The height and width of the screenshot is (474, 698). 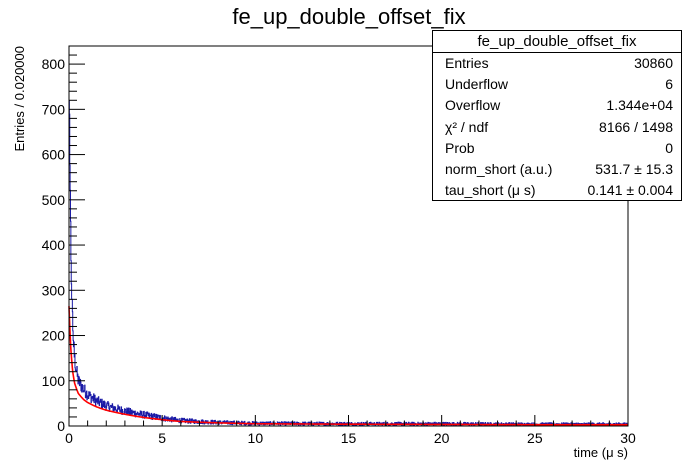 I want to click on y-tick-label: 300, so click(x=54, y=290).